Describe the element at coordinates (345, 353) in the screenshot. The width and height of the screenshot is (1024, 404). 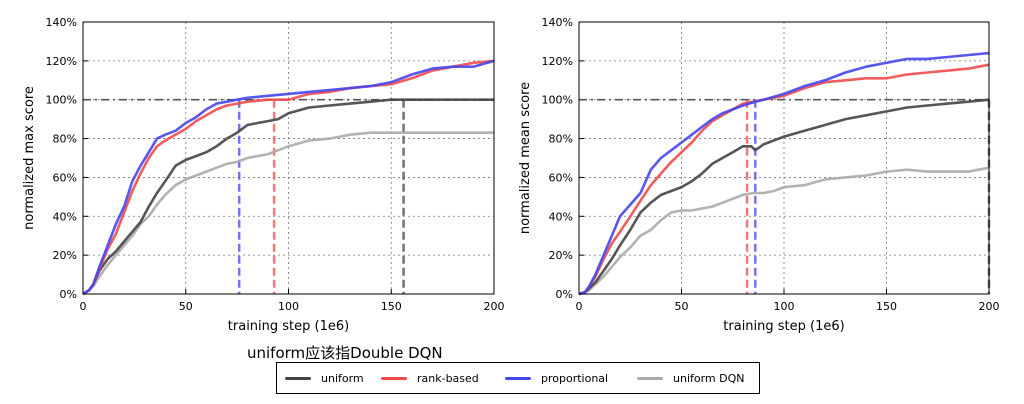
I see `annotation-text: uniform应该指Double DQN` at that location.